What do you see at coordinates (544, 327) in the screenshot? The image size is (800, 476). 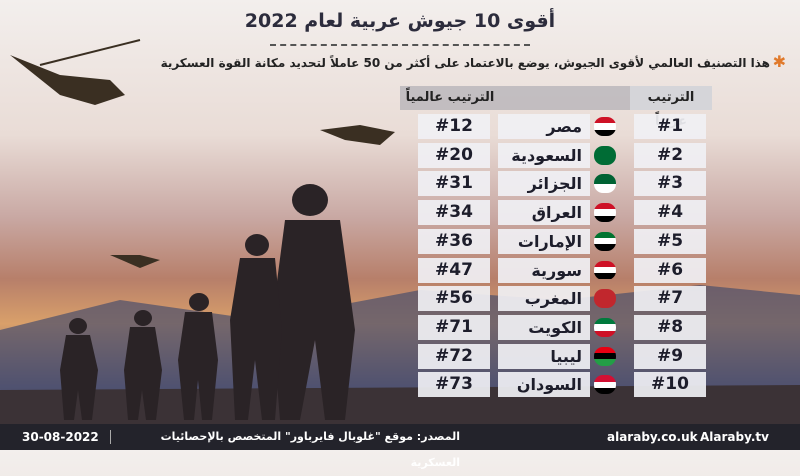 I see `country: الكويت` at bounding box center [544, 327].